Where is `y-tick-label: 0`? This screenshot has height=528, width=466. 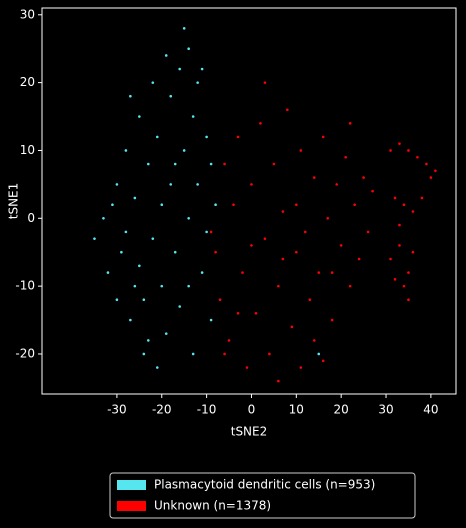
y-tick-label: 0 is located at coordinates (31, 218).